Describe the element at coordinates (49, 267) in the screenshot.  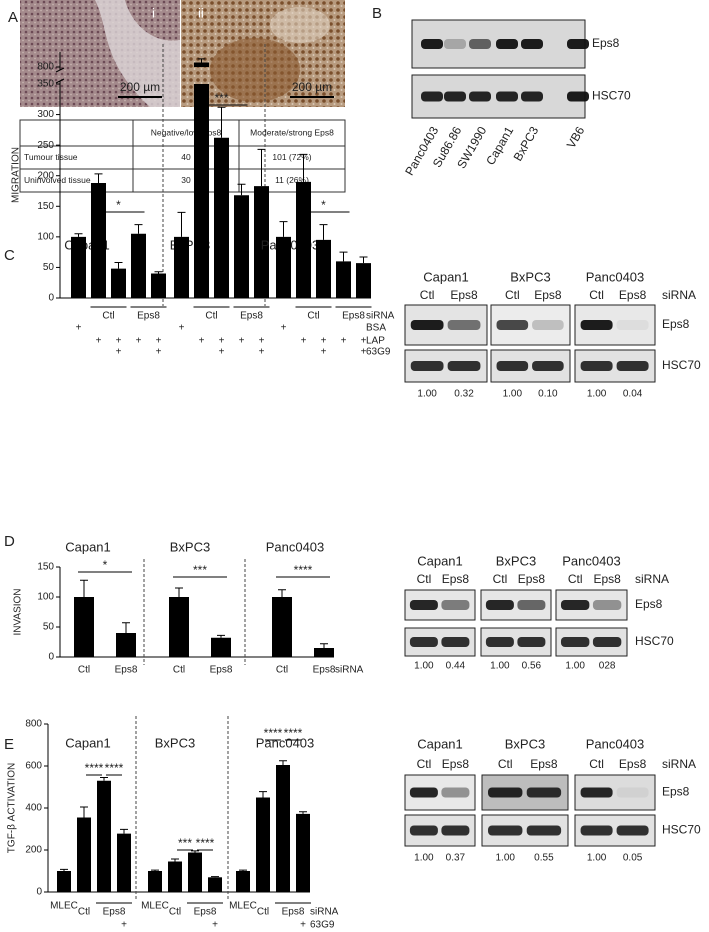
I see `y-tick-label: 50` at that location.